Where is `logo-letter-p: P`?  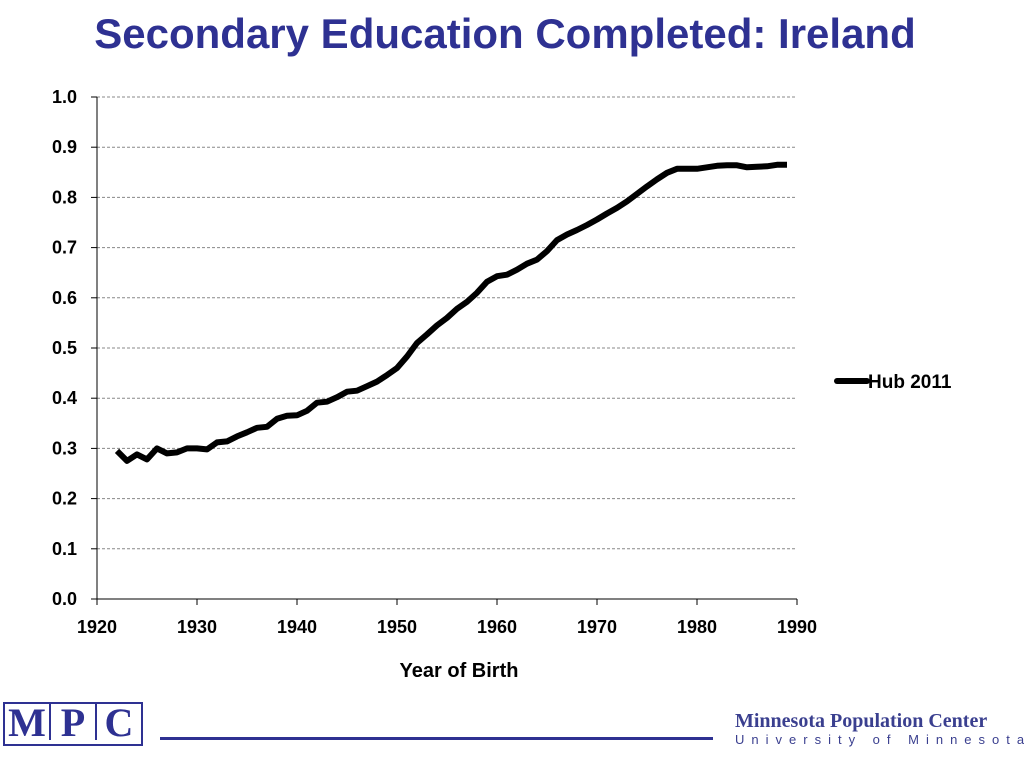
logo-letter-p: P is located at coordinates (74, 723).